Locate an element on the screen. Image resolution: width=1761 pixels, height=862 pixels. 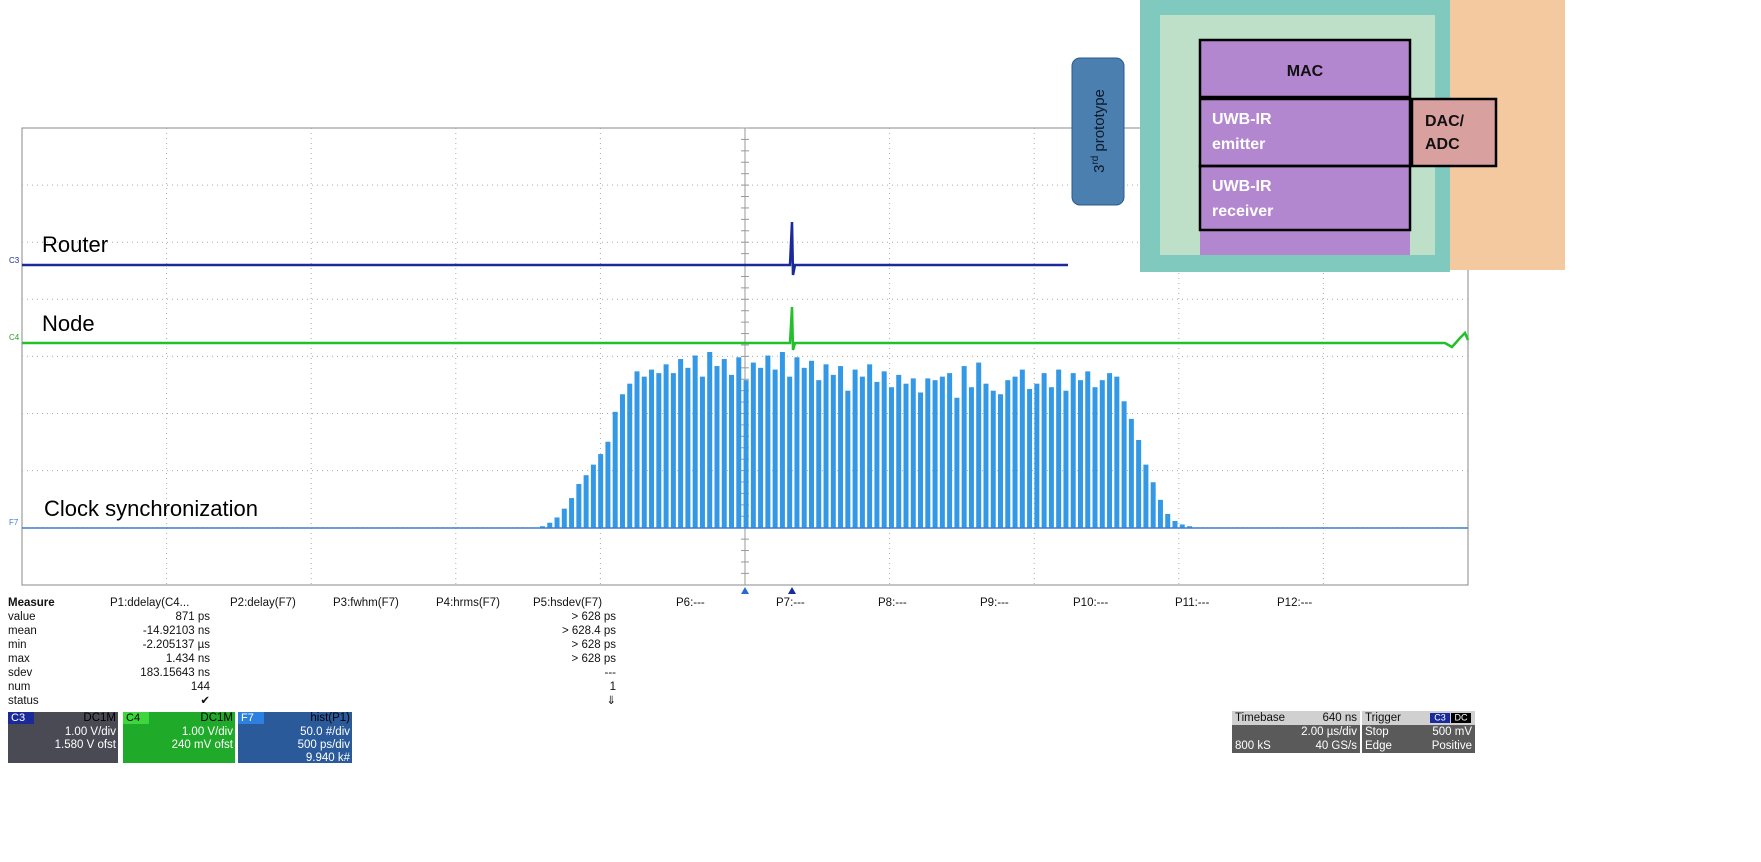
trigger-source-box is located at coordinates (1440, 718).